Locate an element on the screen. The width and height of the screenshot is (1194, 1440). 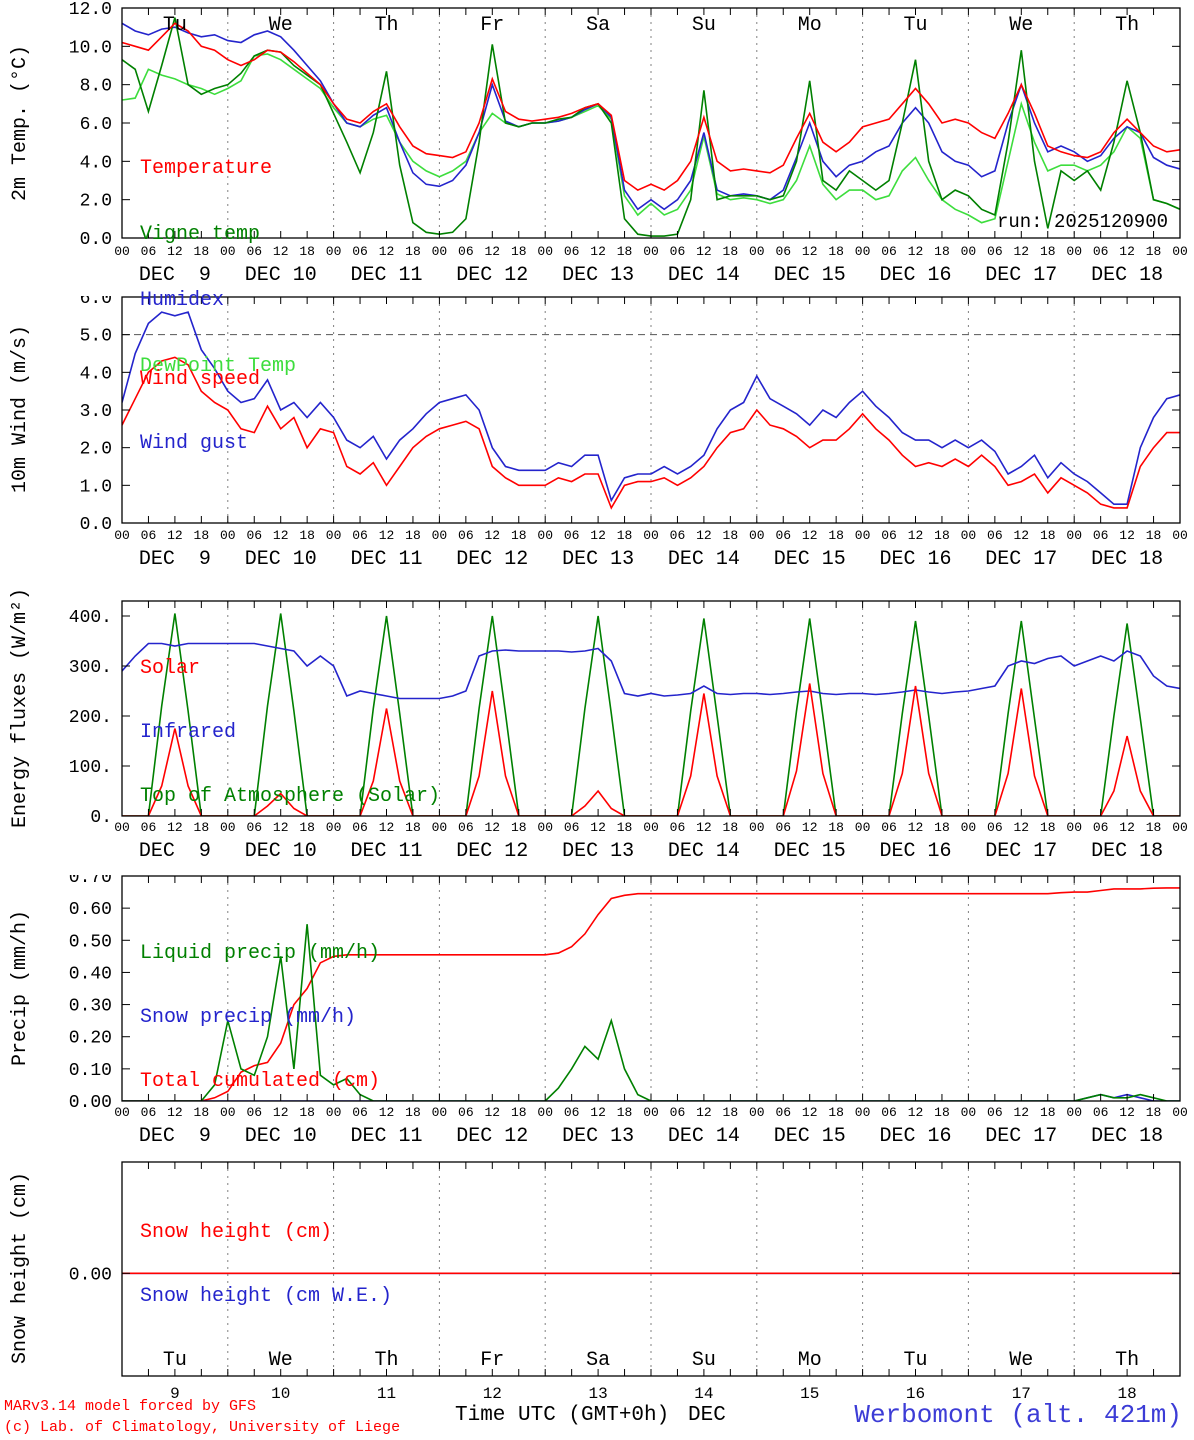
svg-text: 2.0 is located at coordinates (96, 202).